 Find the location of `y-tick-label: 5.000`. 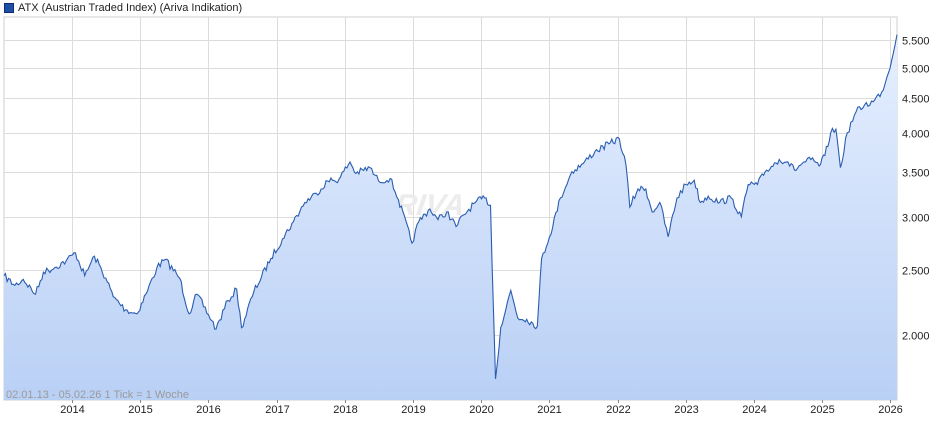

y-tick-label: 5.000 is located at coordinates (916, 70).